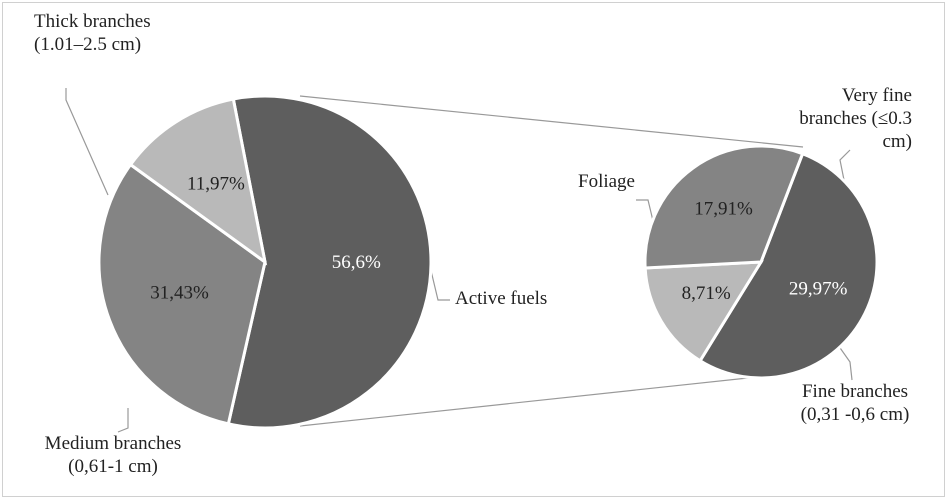 The image size is (947, 499). Describe the element at coordinates (113, 455) in the screenshot. I see `category-label: Medium branches (0,61-1 cm)` at that location.